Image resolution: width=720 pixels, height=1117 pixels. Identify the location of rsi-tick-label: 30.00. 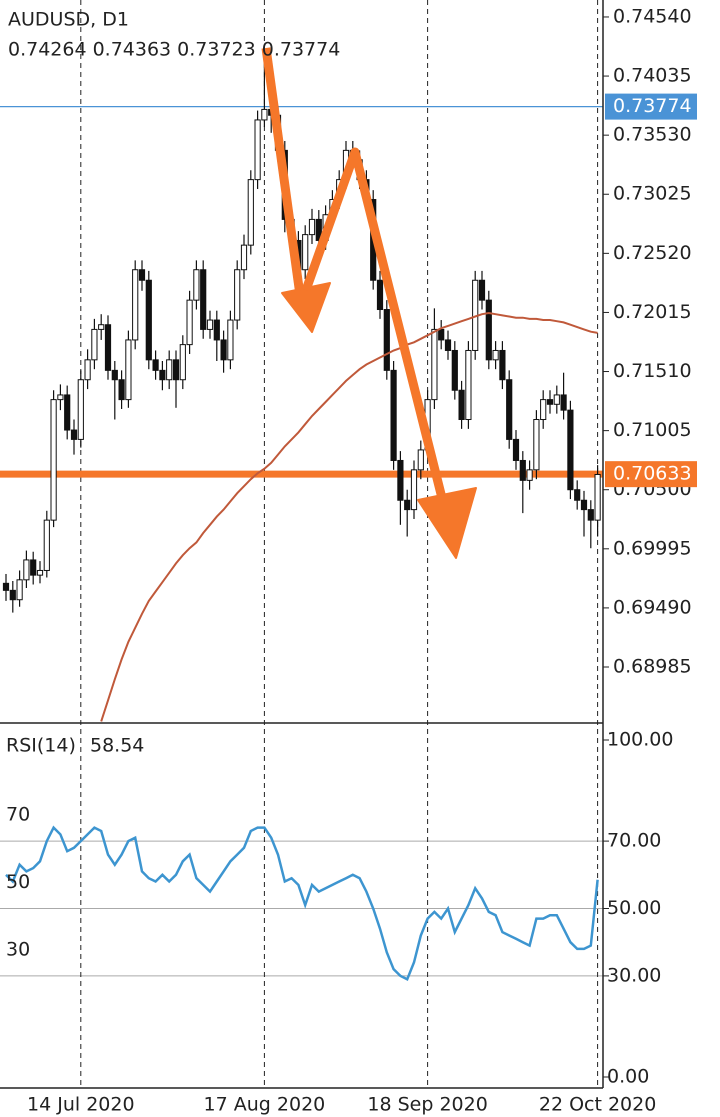
(634, 975).